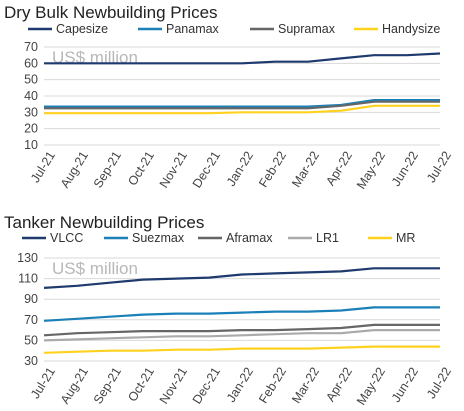 This screenshot has height=411, width=464. What do you see at coordinates (31, 80) in the screenshot?
I see `drybulk-y-tick-50: 50` at bounding box center [31, 80].